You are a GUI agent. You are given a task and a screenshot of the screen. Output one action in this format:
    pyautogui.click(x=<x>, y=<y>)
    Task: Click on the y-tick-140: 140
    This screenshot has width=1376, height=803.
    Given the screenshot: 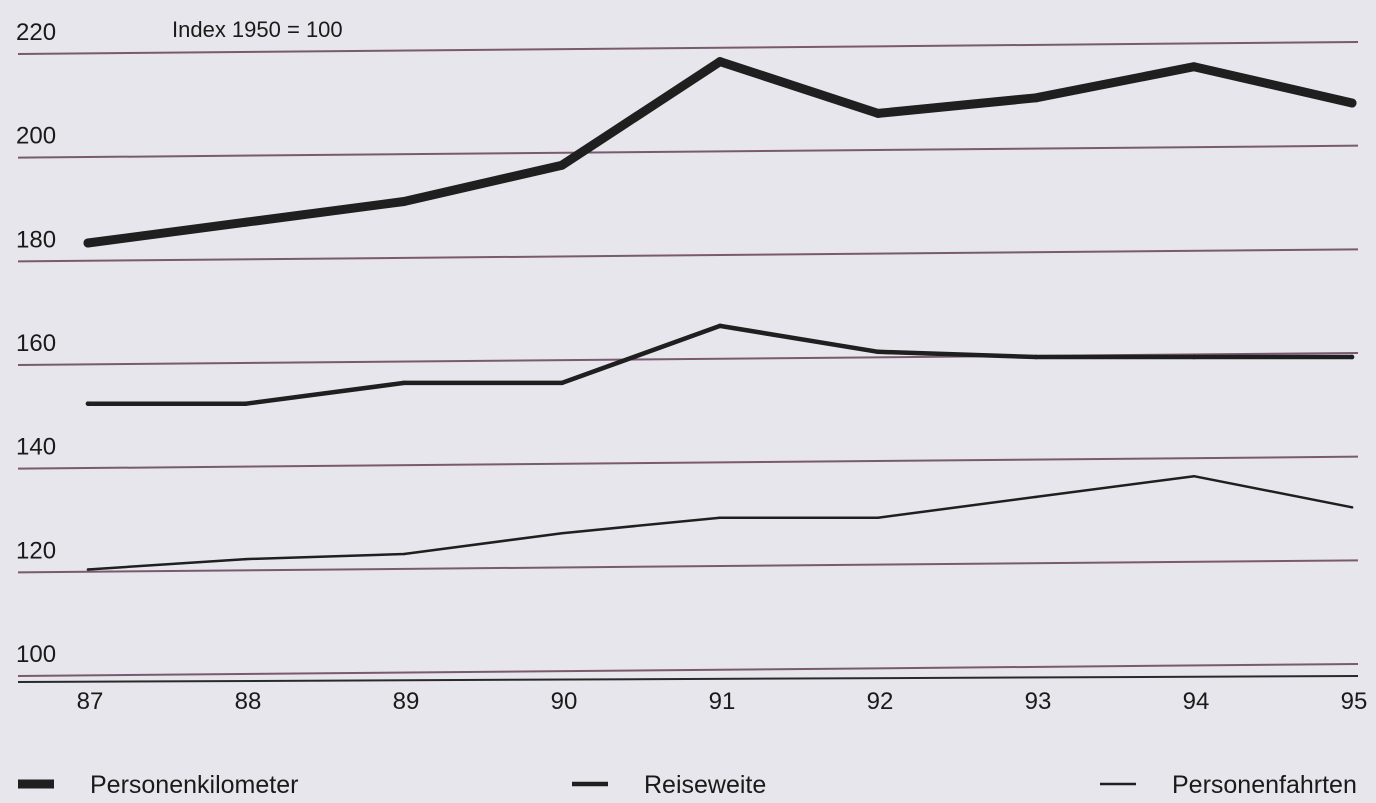 What is the action you would take?
    pyautogui.click(x=36, y=447)
    